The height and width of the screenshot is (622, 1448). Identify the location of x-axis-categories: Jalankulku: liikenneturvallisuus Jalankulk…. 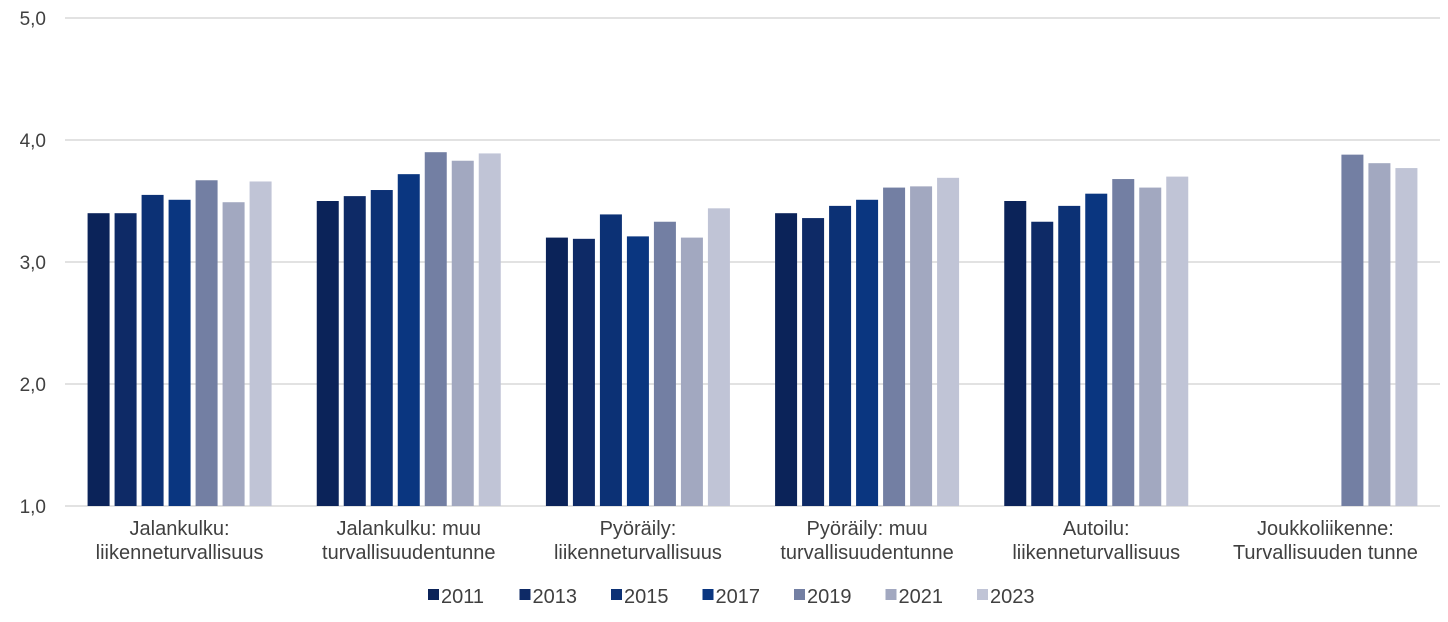
(757, 541).